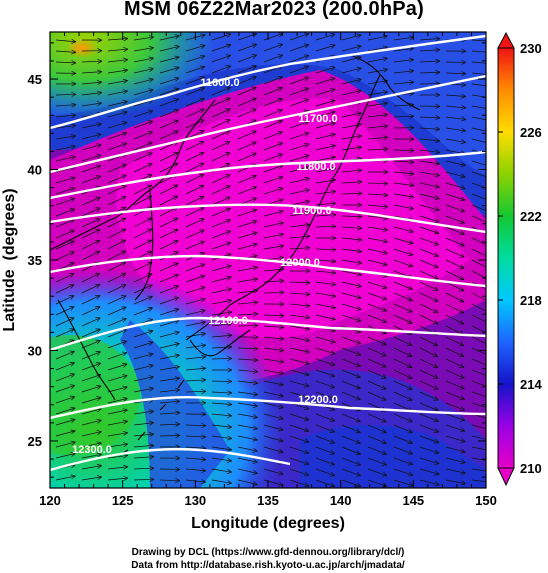  I want to click on contour-label: 11700.0, so click(317, 119).